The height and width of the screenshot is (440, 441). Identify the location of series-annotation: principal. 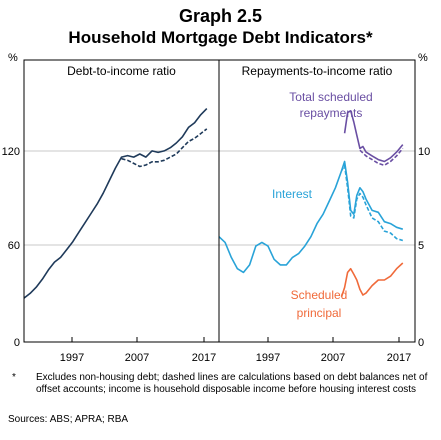
(319, 313).